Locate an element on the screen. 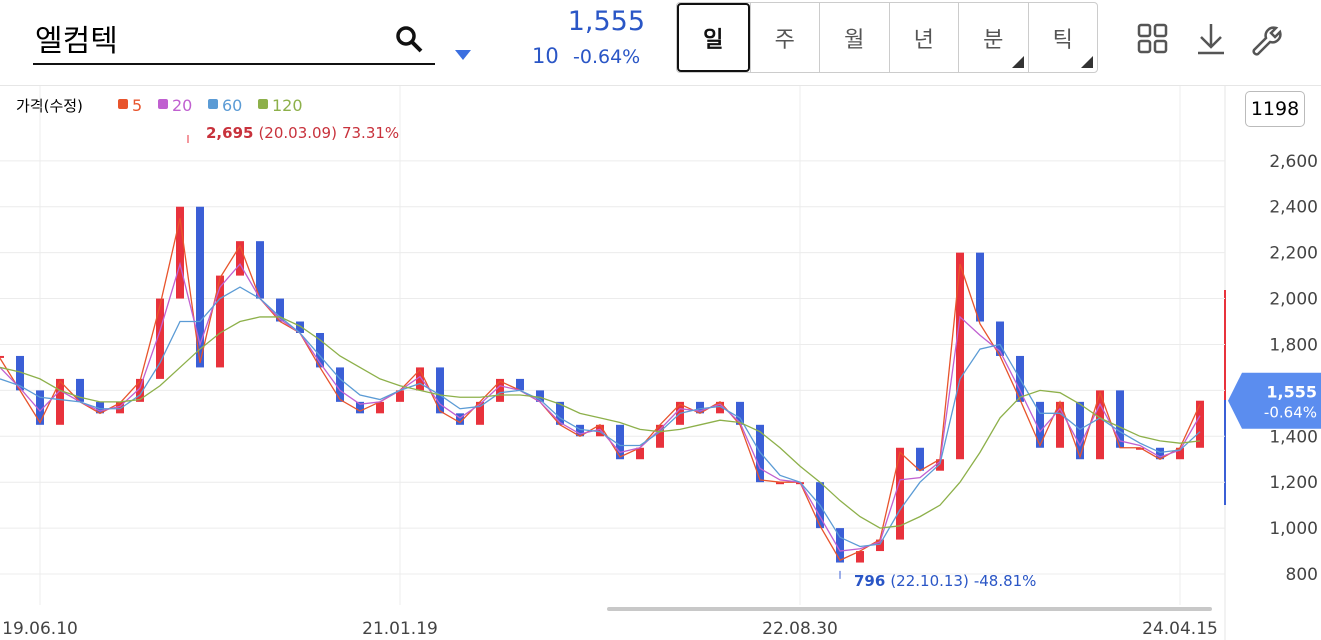  toolbar-icons is located at coordinates (1211, 39).